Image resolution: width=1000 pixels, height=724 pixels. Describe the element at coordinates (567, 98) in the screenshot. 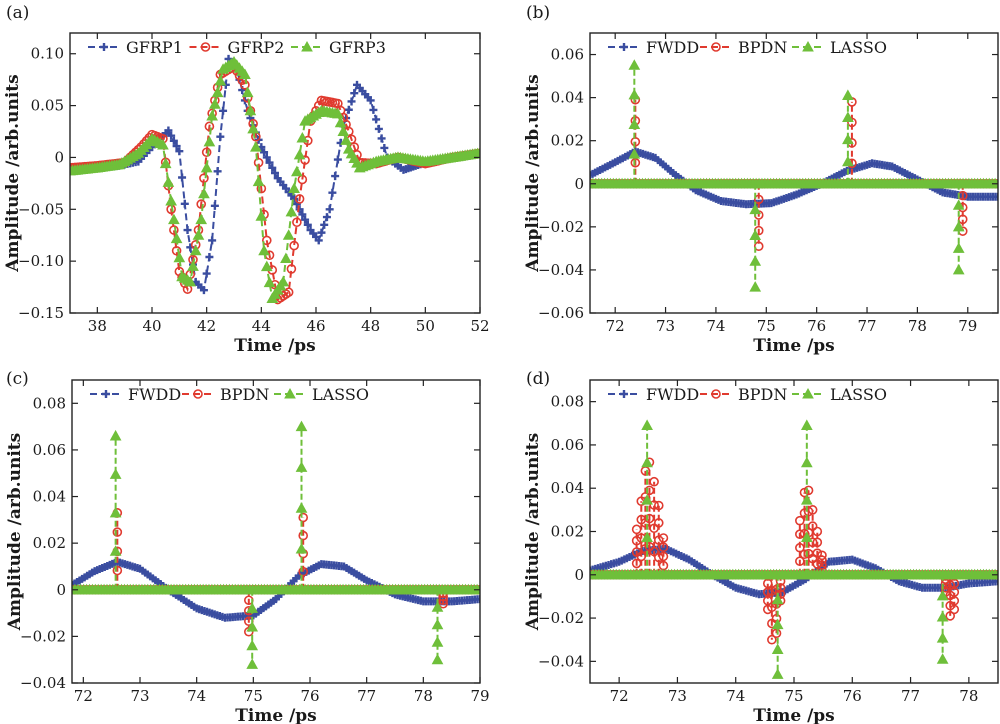

I see `y-tick-label: 0.04` at that location.